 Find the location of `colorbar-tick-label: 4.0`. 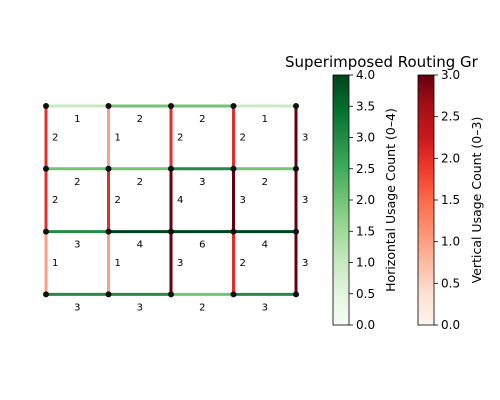

colorbar-tick-label: 4.0 is located at coordinates (365, 75).